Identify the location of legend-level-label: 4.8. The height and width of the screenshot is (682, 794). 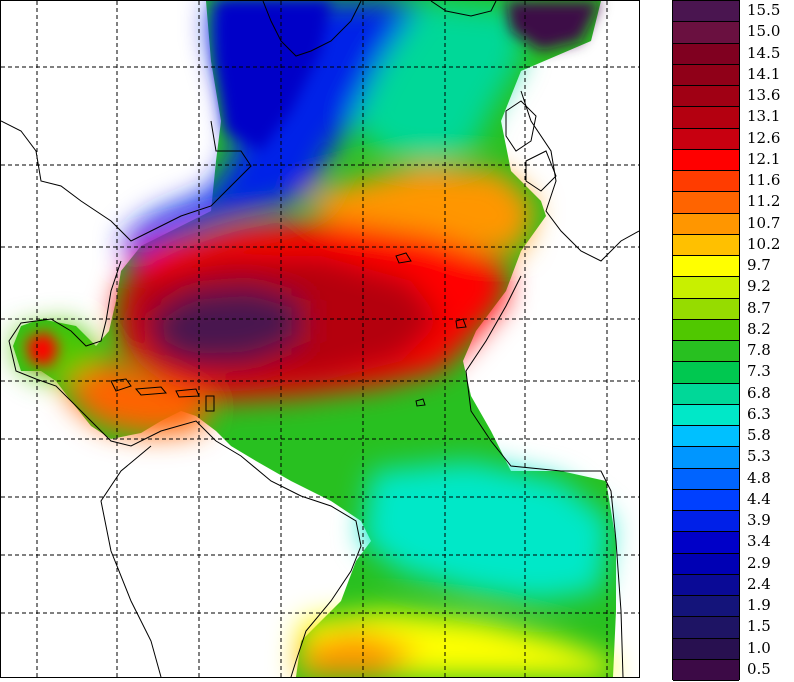
(759, 477).